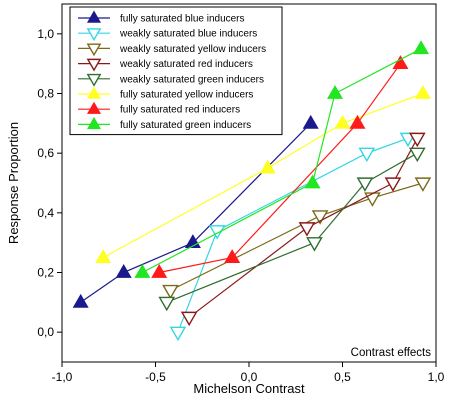 This screenshot has height=400, width=454. Describe the element at coordinates (45, 213) in the screenshot. I see `y-tick-label: 0,4` at that location.